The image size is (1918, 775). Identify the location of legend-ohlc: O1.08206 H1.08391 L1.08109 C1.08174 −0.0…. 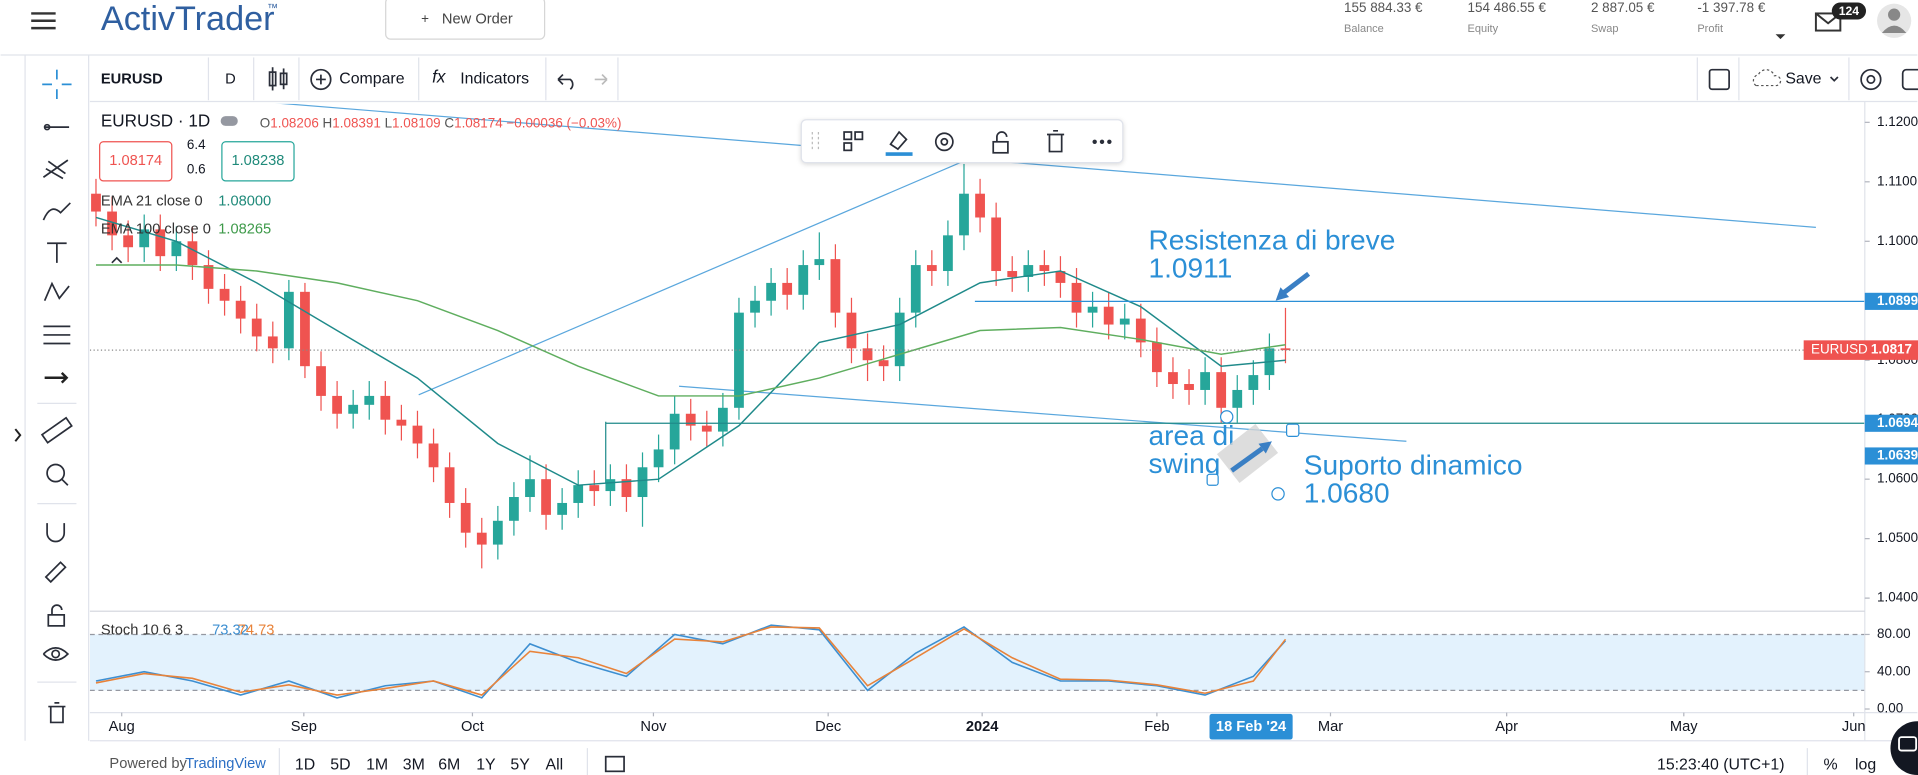
(441, 122).